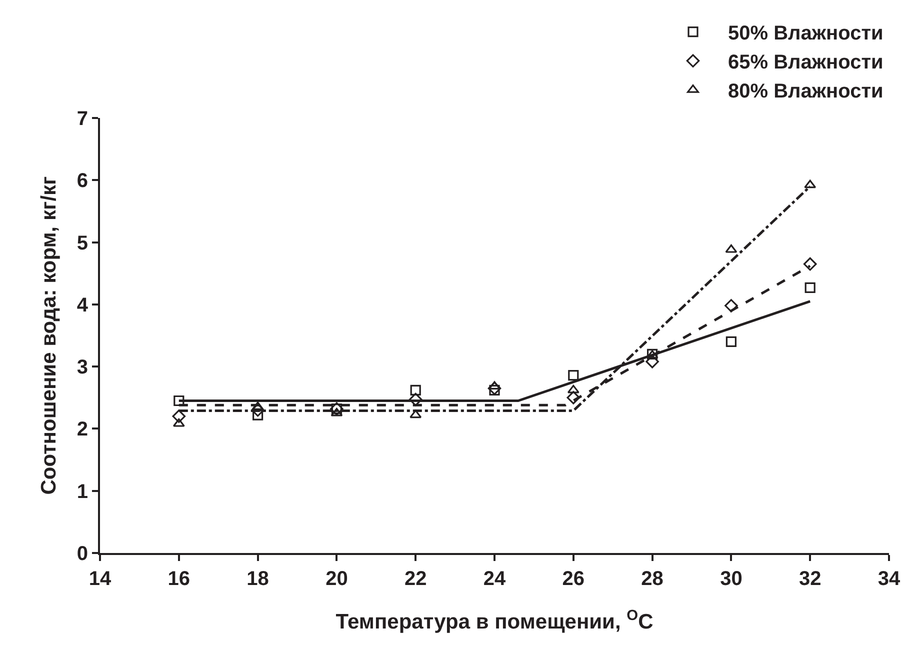  Describe the element at coordinates (806, 63) in the screenshot. I see `legend-label: 65% Влажности` at that location.